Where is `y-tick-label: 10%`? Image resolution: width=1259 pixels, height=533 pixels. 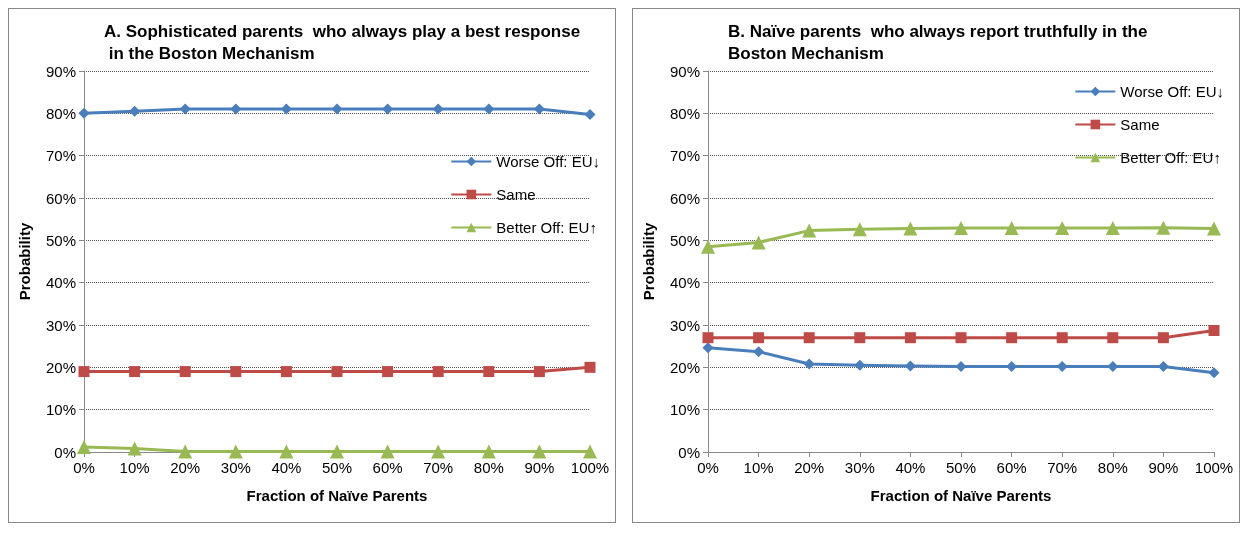 y-tick-label: 10% is located at coordinates (60, 410).